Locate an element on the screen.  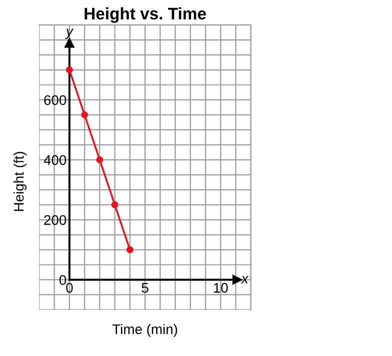
x-tick-label: 5 is located at coordinates (145, 288).